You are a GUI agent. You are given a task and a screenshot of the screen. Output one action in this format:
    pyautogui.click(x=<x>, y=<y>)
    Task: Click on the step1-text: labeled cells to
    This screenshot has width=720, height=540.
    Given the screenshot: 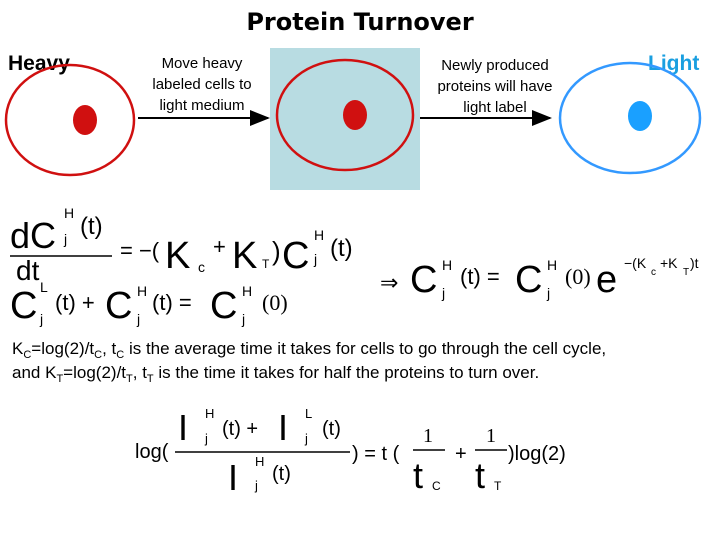 What is the action you would take?
    pyautogui.click(x=201, y=84)
    